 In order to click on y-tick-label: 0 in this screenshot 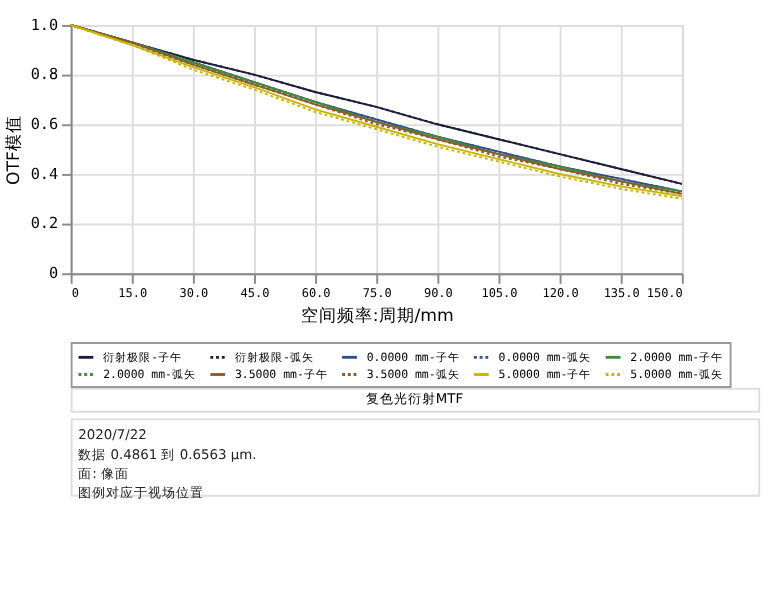, I will do `click(54, 273)`.